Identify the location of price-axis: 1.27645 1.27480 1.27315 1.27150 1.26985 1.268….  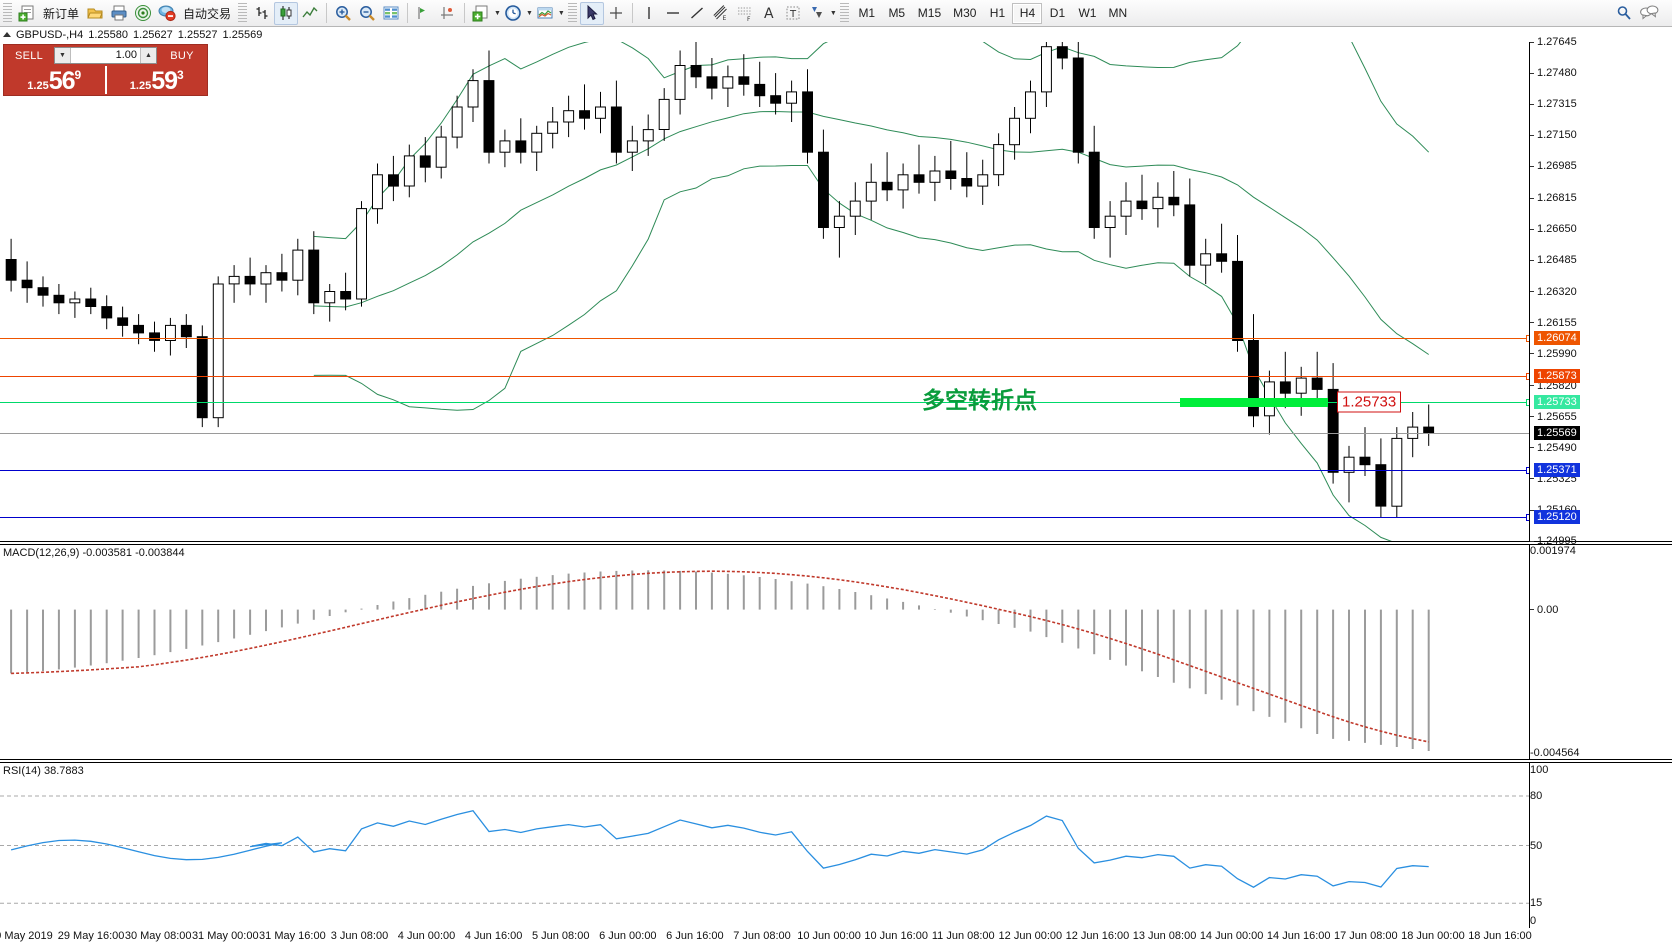
(1600, 291).